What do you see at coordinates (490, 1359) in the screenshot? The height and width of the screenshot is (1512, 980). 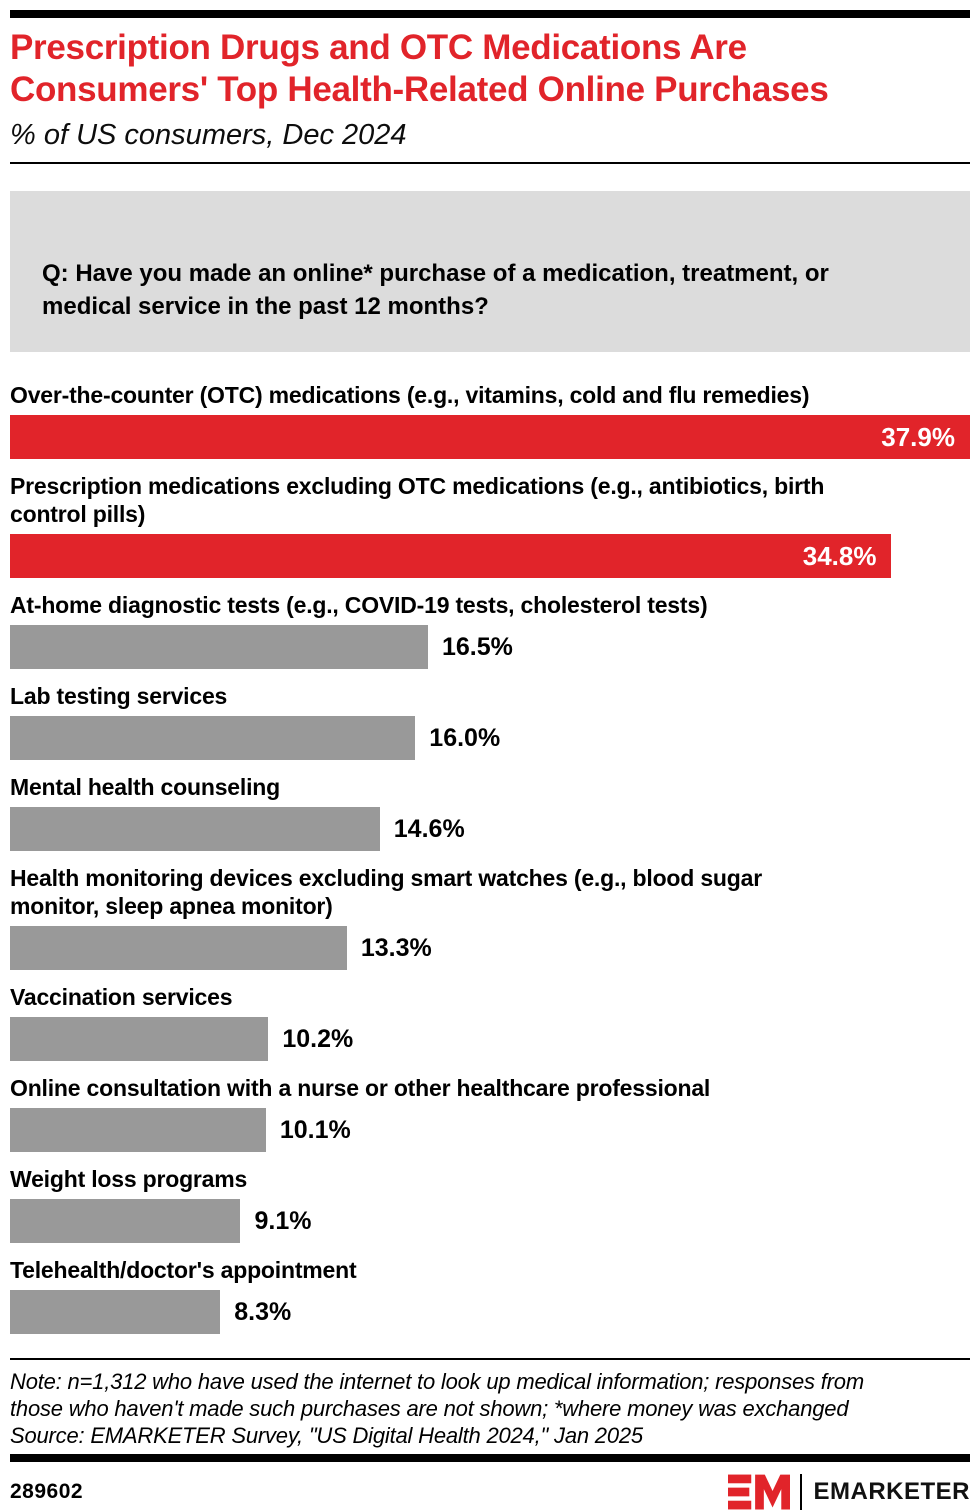 I see `footnote-divider` at bounding box center [490, 1359].